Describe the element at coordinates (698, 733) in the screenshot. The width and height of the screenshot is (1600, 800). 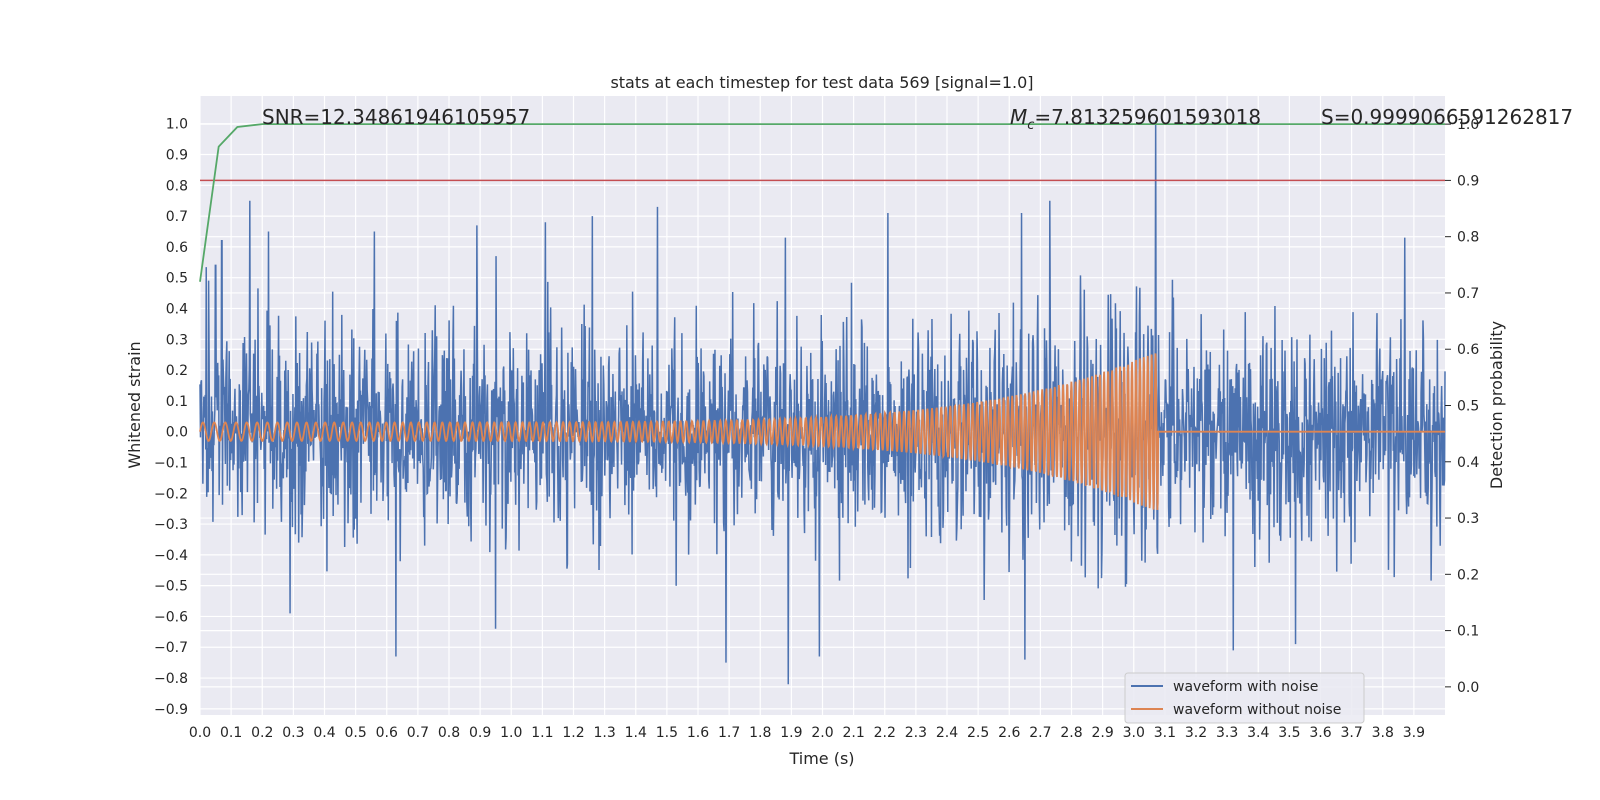
I see `x-tick-label: 1.6` at that location.